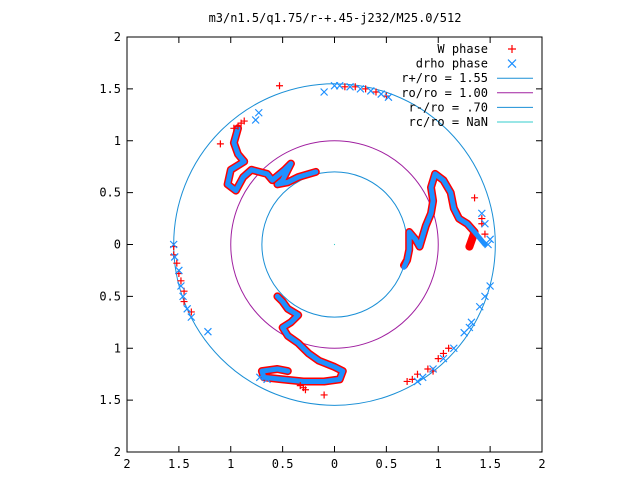 The image size is (640, 480). What do you see at coordinates (448, 107) in the screenshot?
I see `legend-label-4: r-/ro = .70` at bounding box center [448, 107].